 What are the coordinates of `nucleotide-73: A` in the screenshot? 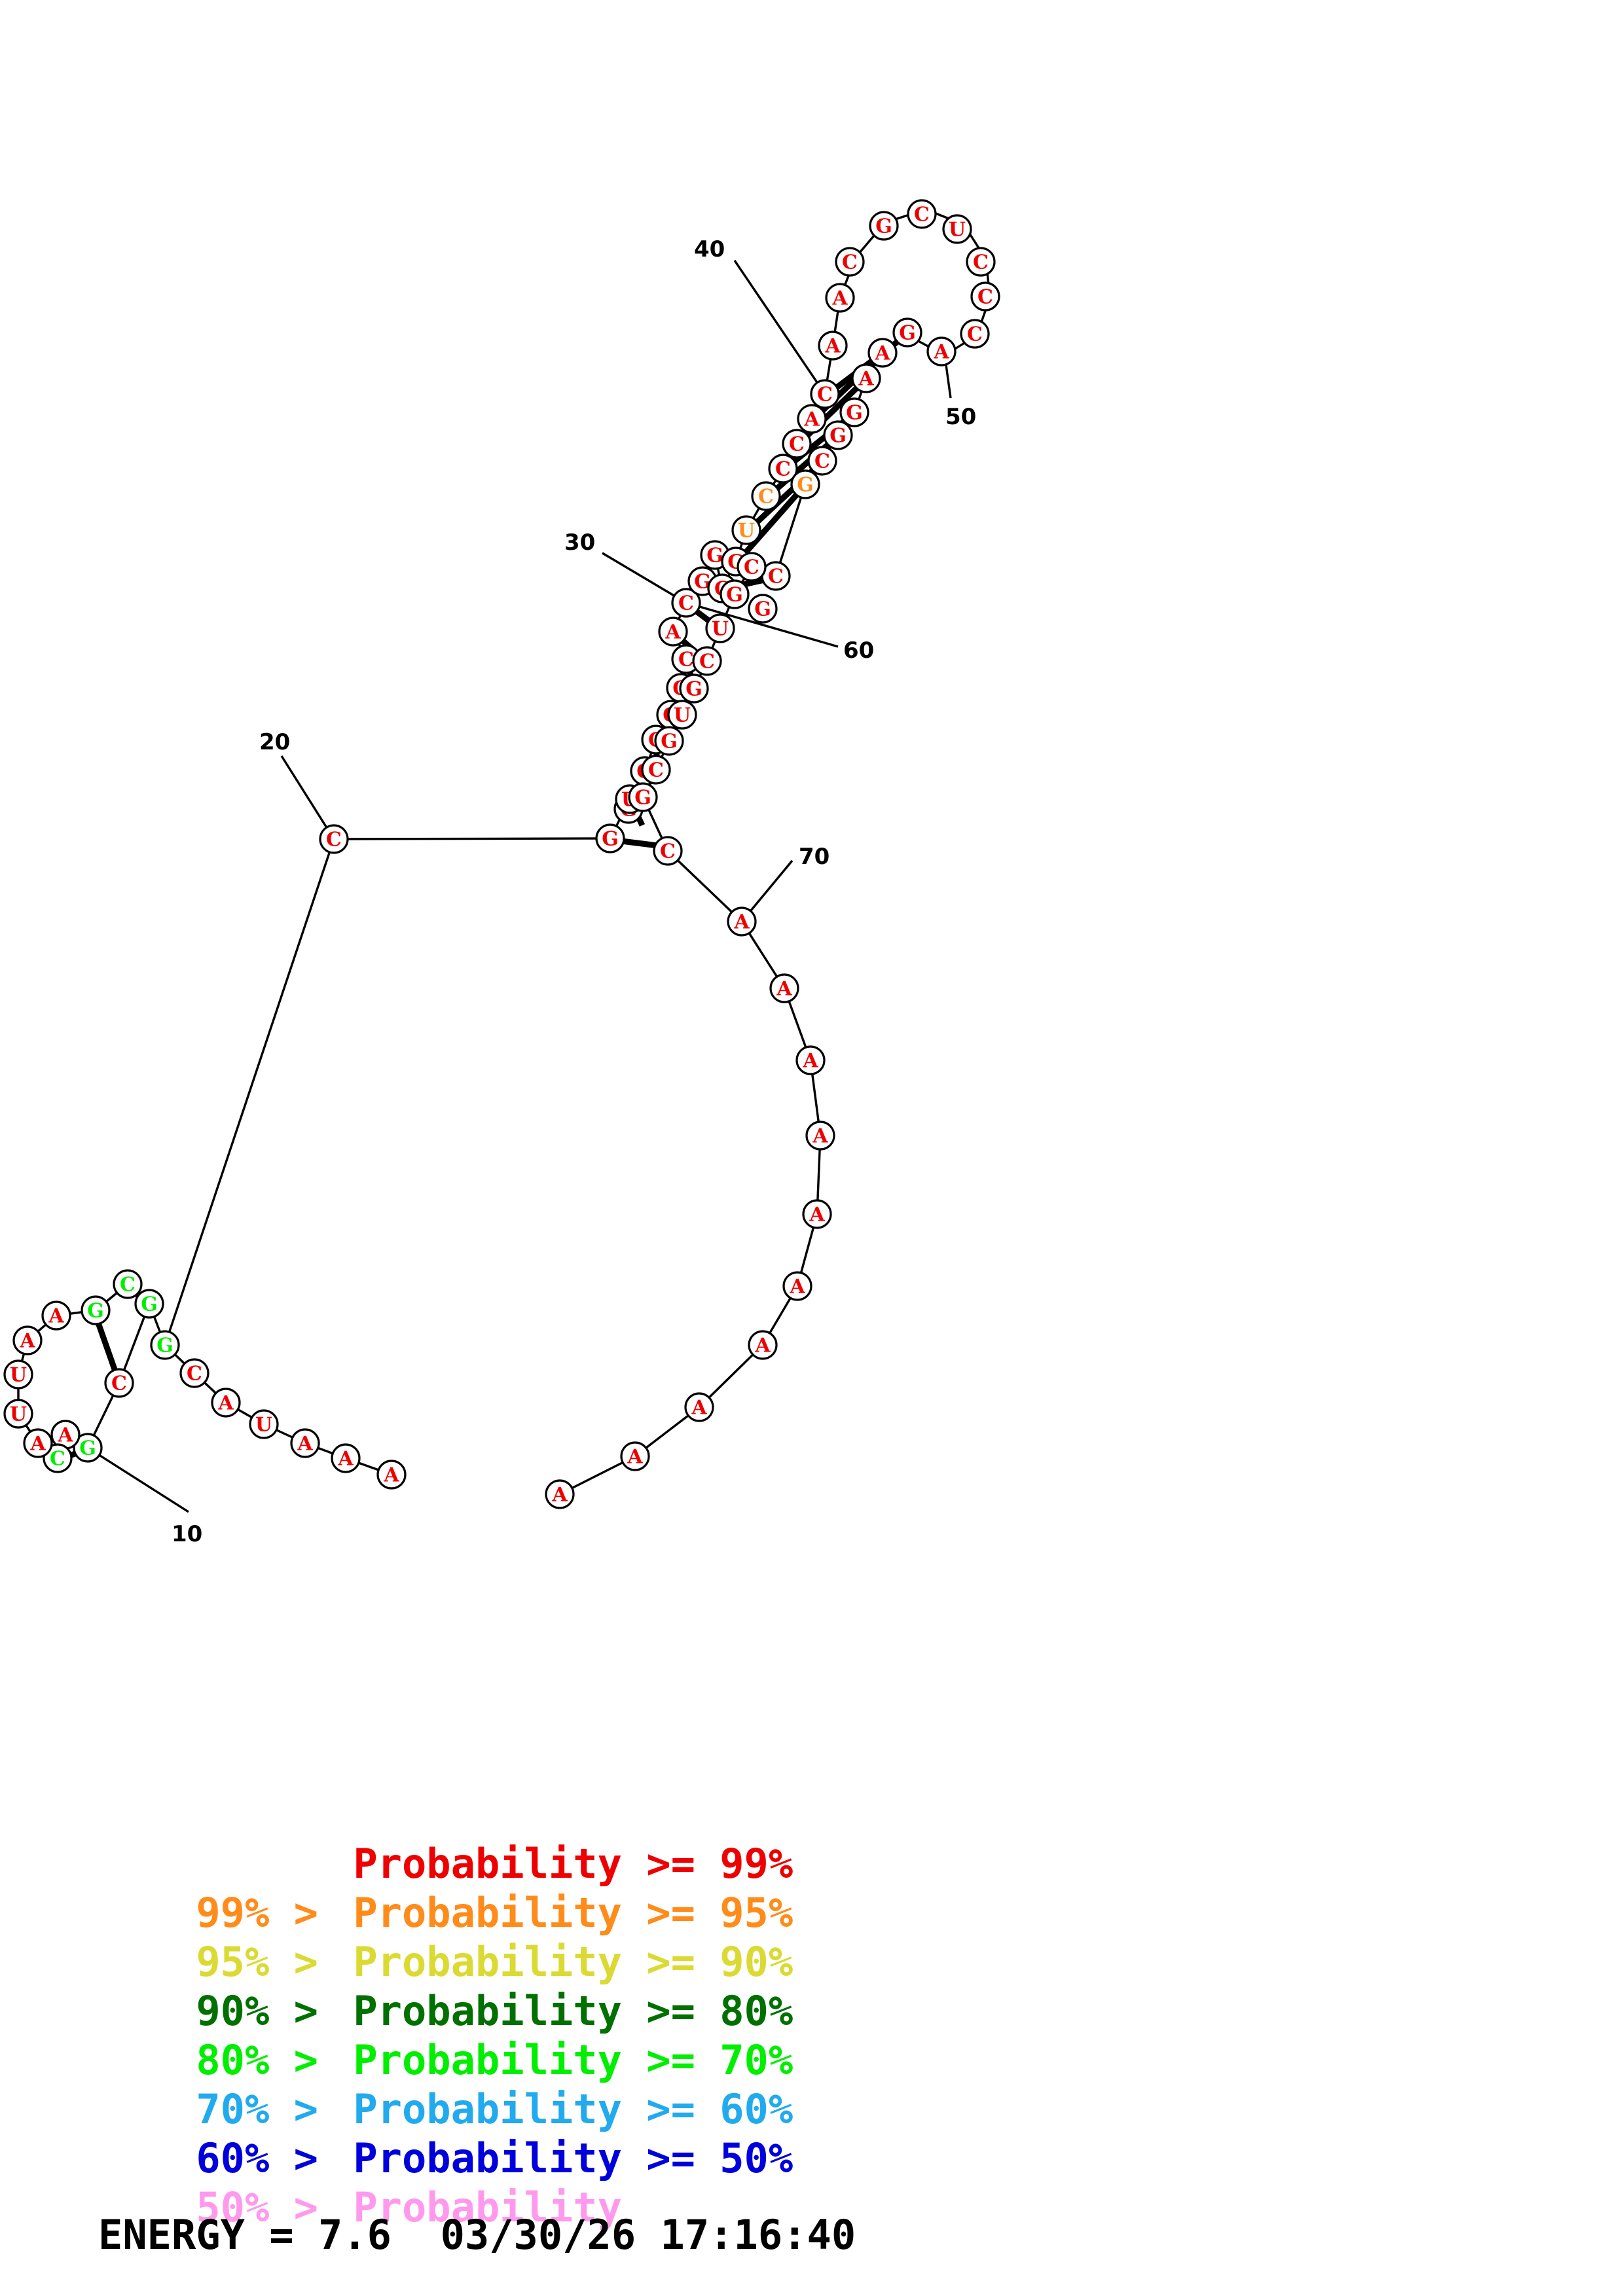 It's located at (820, 1136).